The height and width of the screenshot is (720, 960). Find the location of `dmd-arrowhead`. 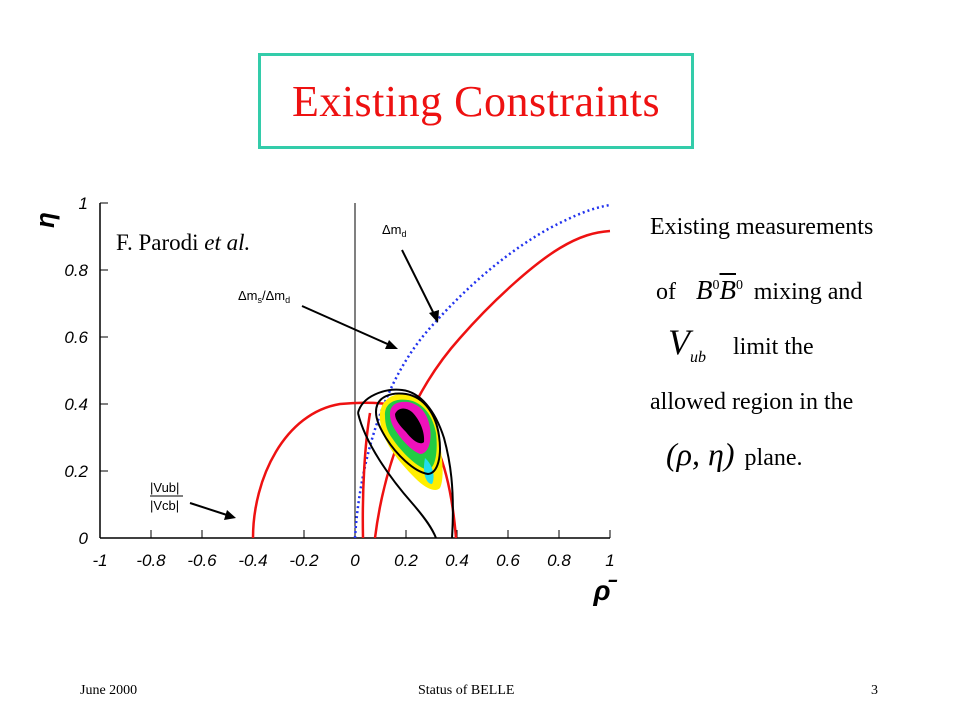

dmd-arrowhead is located at coordinates (434, 316).